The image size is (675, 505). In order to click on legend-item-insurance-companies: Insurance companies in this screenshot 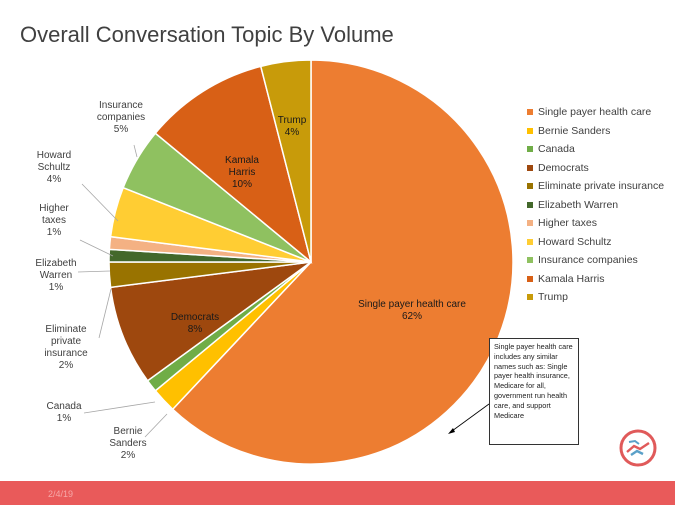, I will do `click(595, 260)`.